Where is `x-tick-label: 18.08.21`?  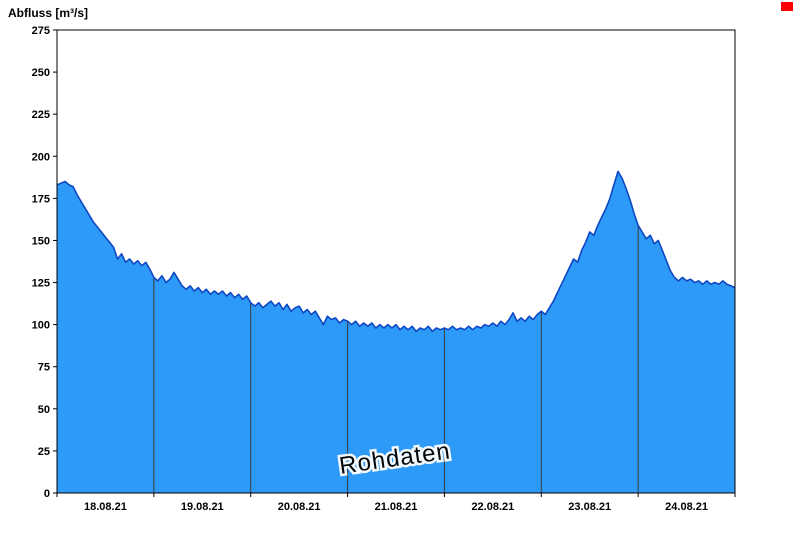 x-tick-label: 18.08.21 is located at coordinates (105, 507).